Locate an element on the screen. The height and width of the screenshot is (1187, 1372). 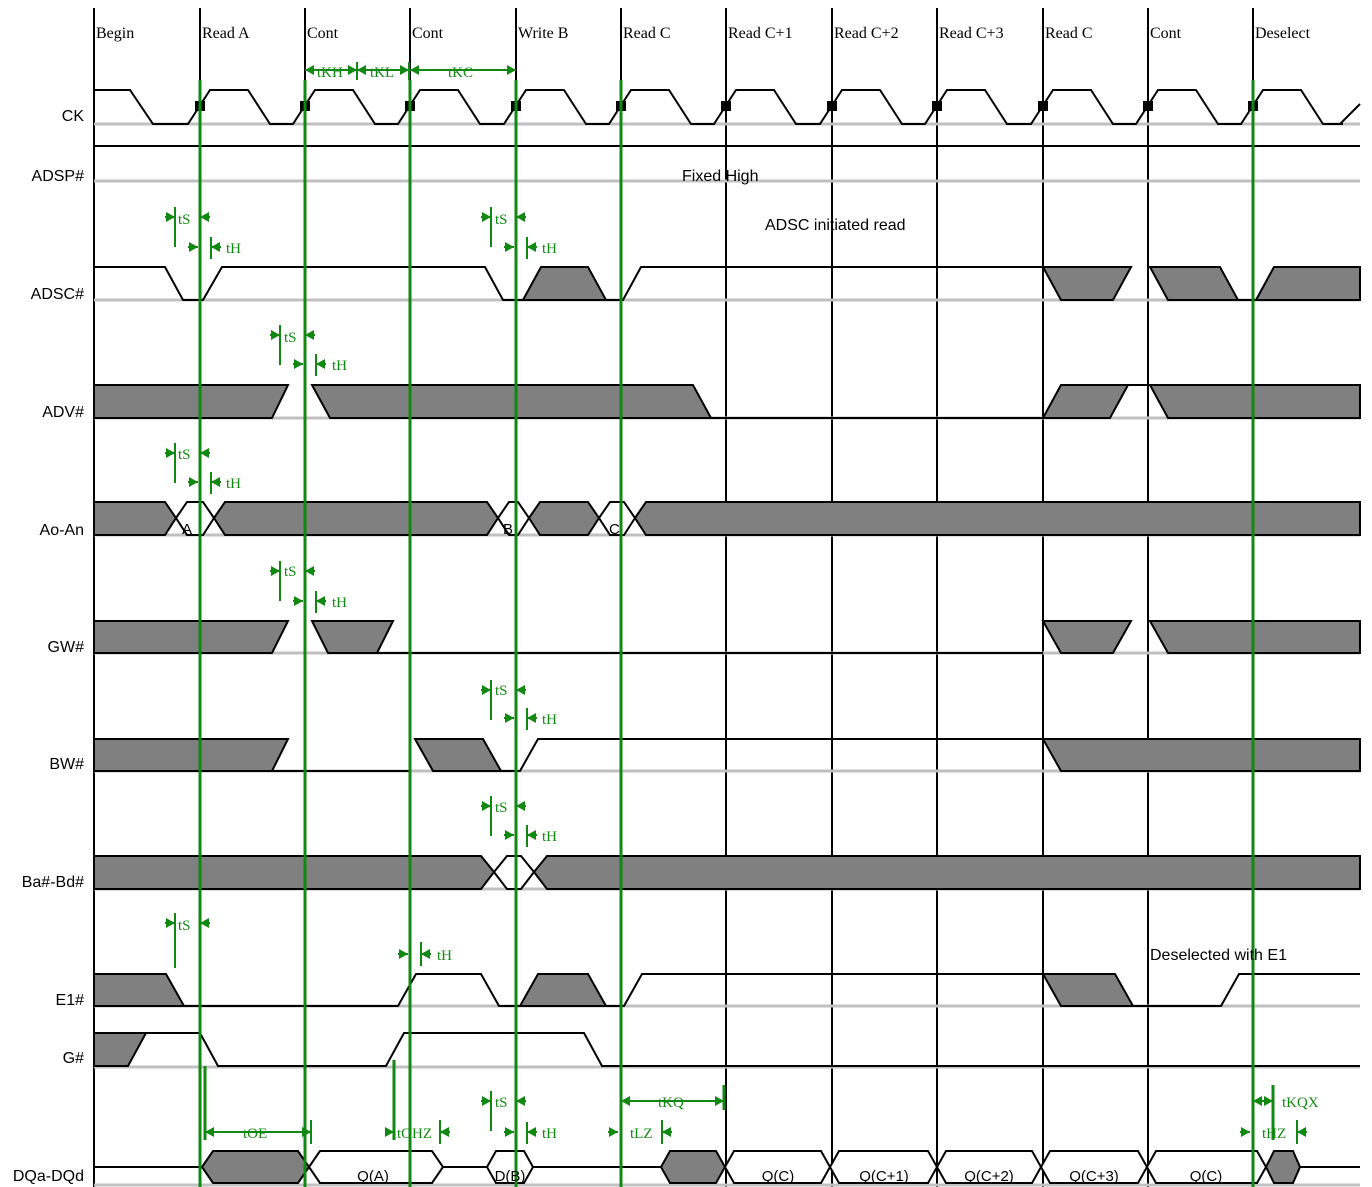
data-value-qc2: Q(C+2) is located at coordinates (989, 1176).